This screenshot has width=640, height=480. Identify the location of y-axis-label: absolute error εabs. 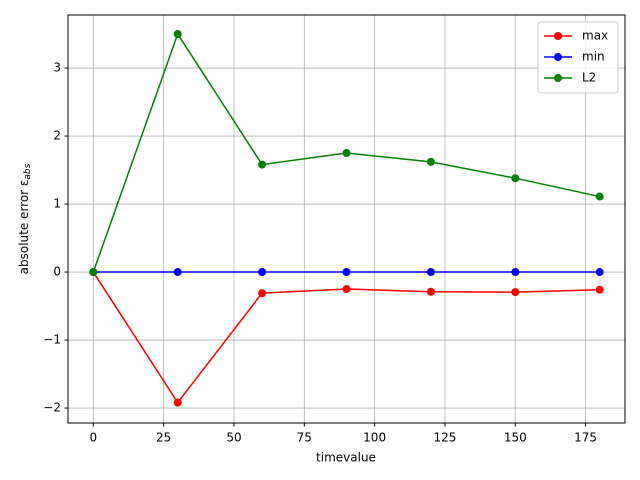
(25, 218).